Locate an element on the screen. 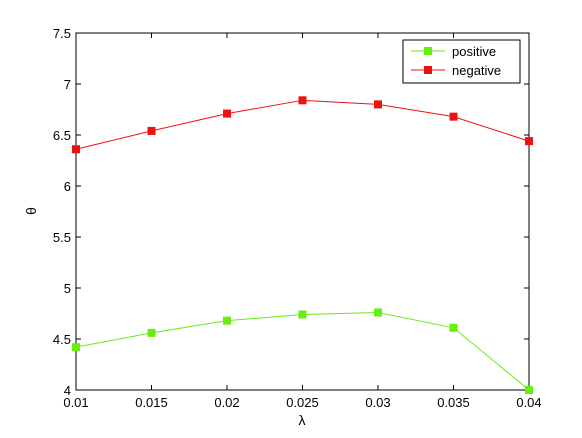  y-tick-label: 7.5 is located at coordinates (62, 33).